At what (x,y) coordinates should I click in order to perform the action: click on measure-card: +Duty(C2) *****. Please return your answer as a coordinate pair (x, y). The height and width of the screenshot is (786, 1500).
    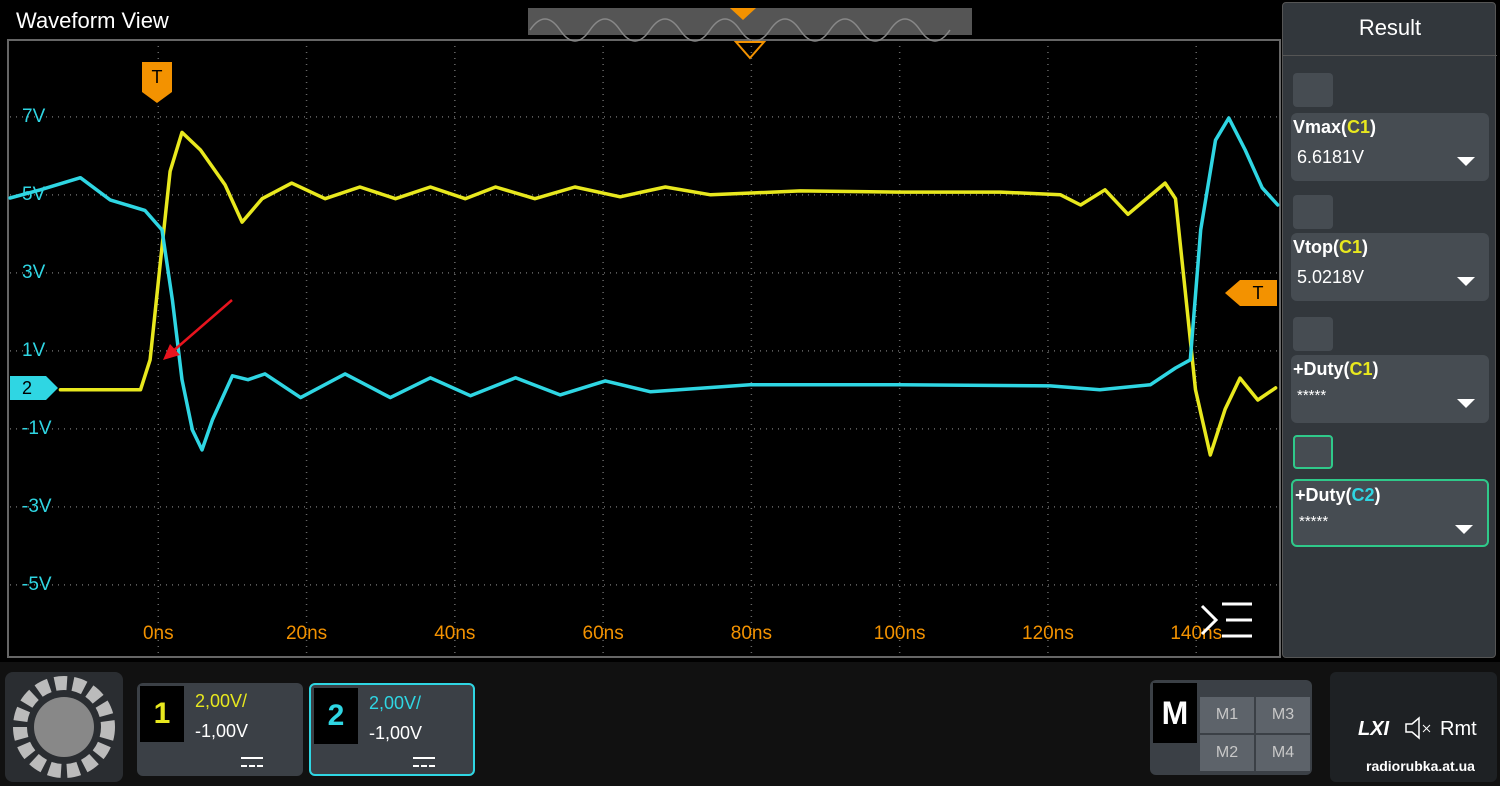
    Looking at the image, I should click on (1390, 513).